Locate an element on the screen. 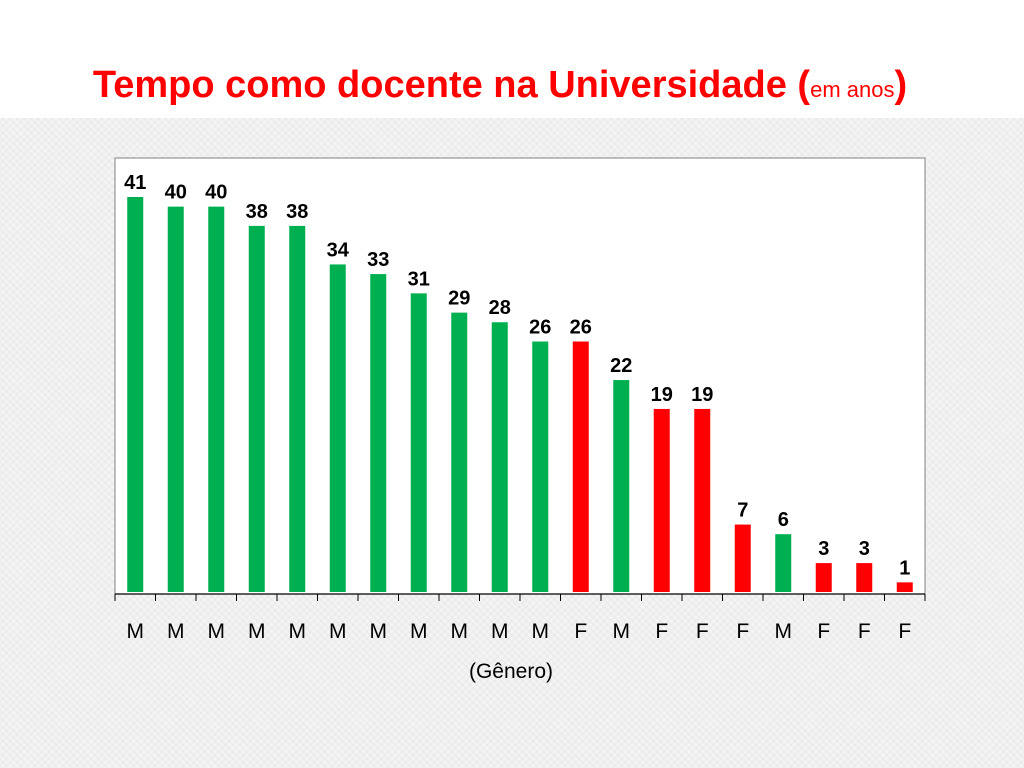  x-ticks-group is located at coordinates (520, 597).